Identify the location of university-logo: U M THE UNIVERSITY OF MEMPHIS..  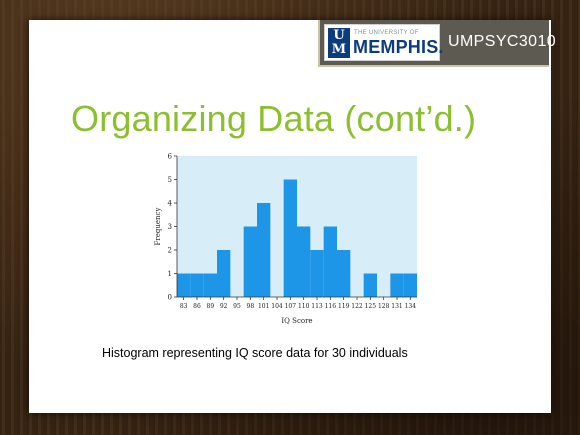
(383, 42).